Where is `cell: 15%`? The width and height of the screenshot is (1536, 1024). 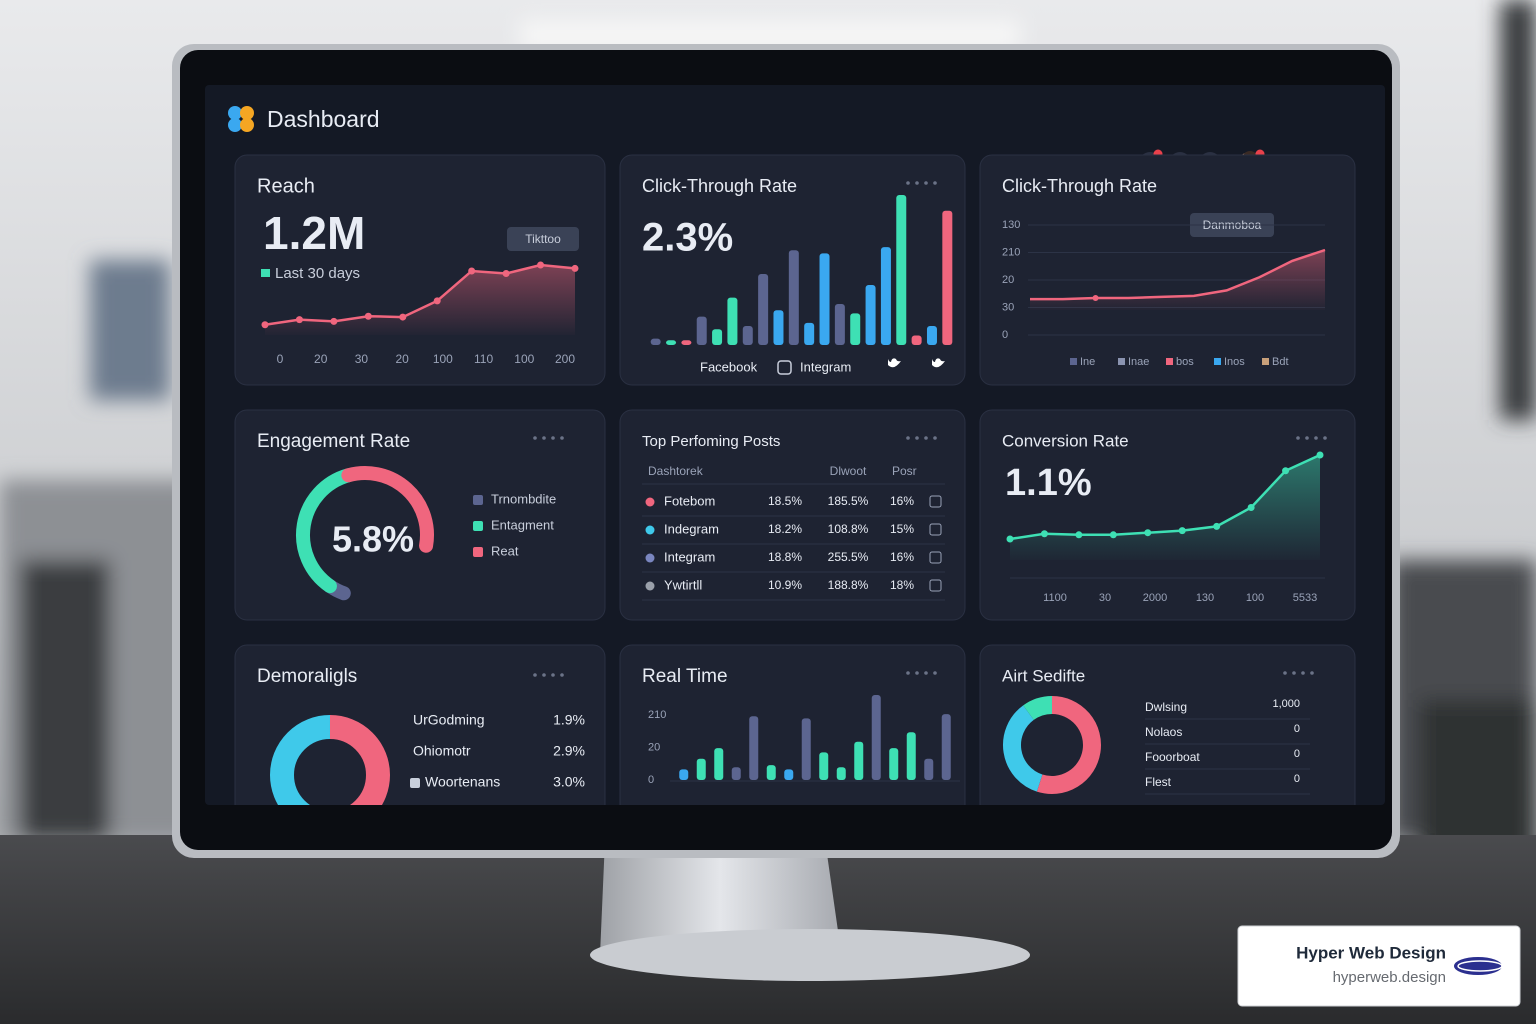 cell: 15% is located at coordinates (902, 529).